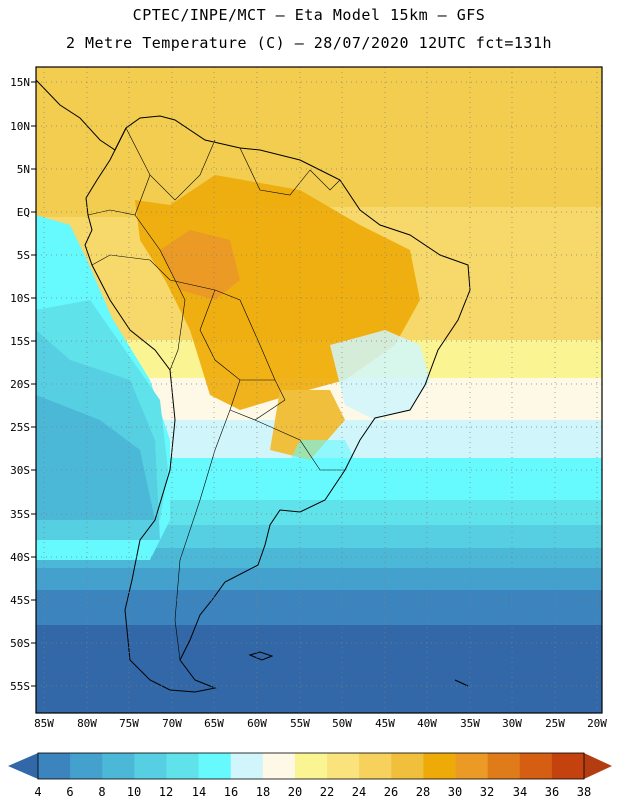 This screenshot has height=800, width=618. I want to click on coast-central-america, so click(81, 115).